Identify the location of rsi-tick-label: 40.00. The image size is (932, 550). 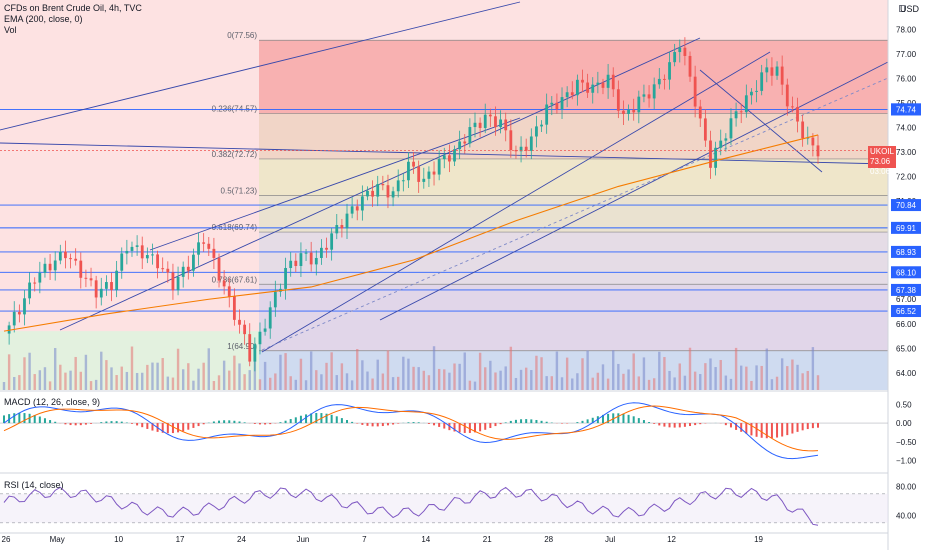
(906, 516).